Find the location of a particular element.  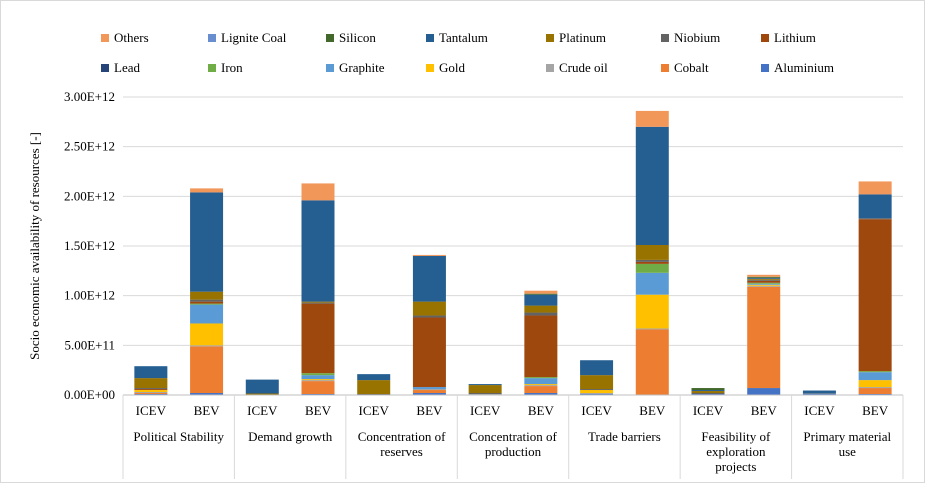

x-group-label: Trade barriers is located at coordinates (624, 436).